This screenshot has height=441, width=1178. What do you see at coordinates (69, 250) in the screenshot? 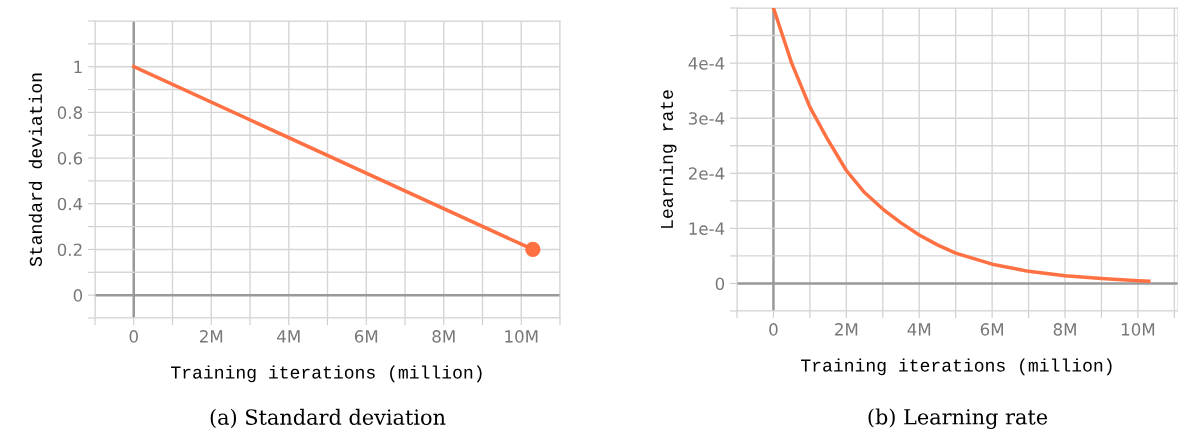
I see `y-tick-label: 0.2` at bounding box center [69, 250].